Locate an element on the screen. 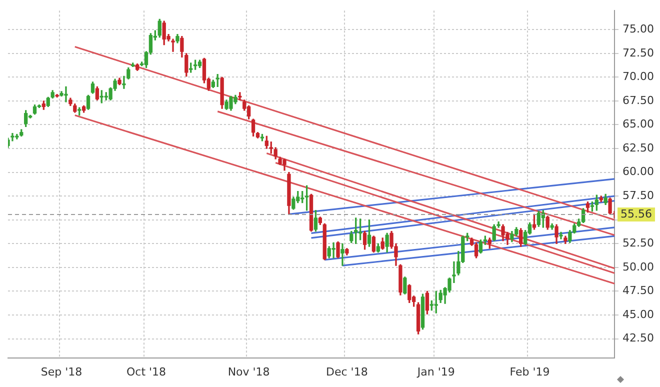  x-tick-label: Oct '18 is located at coordinates (146, 371).